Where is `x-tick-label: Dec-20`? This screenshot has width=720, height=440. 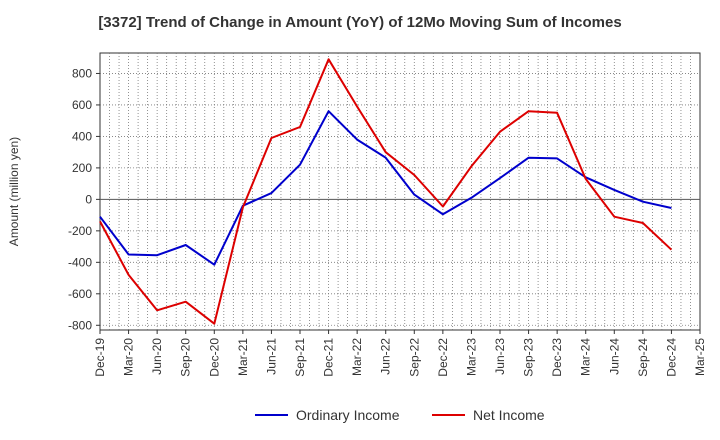
x-tick-label: Dec-20 is located at coordinates (214, 357).